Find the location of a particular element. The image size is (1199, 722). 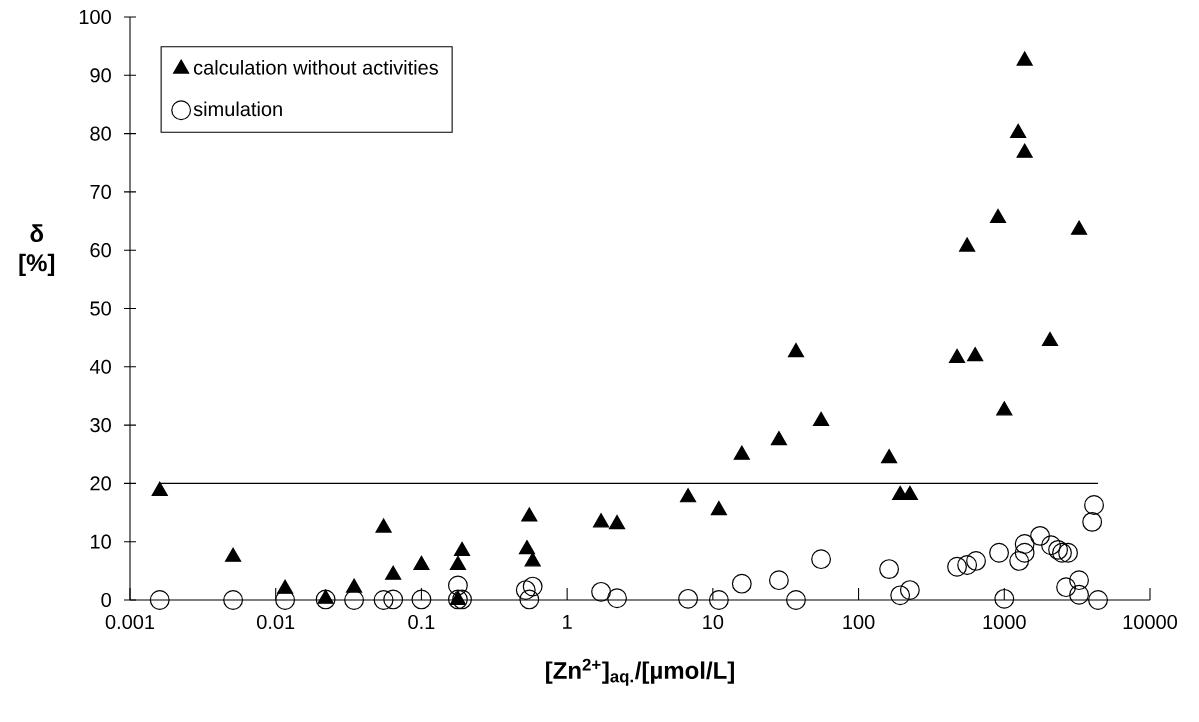

legend-label: calculation without activities is located at coordinates (316, 67).